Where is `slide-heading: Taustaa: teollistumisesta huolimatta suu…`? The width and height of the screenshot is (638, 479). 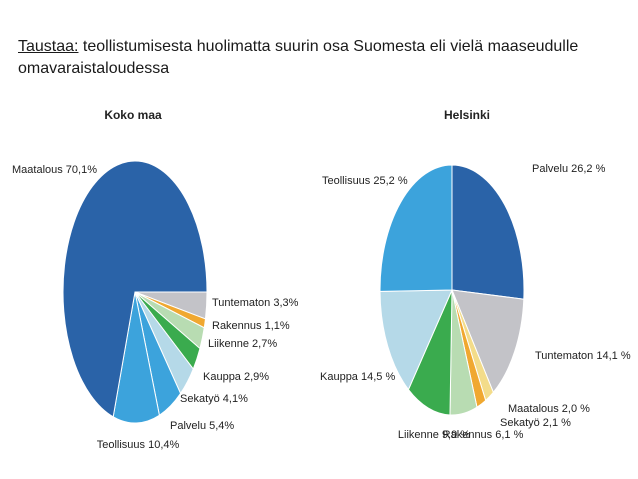
slide-heading: Taustaa: teollistumisesta huolimatta suu… is located at coordinates (318, 58).